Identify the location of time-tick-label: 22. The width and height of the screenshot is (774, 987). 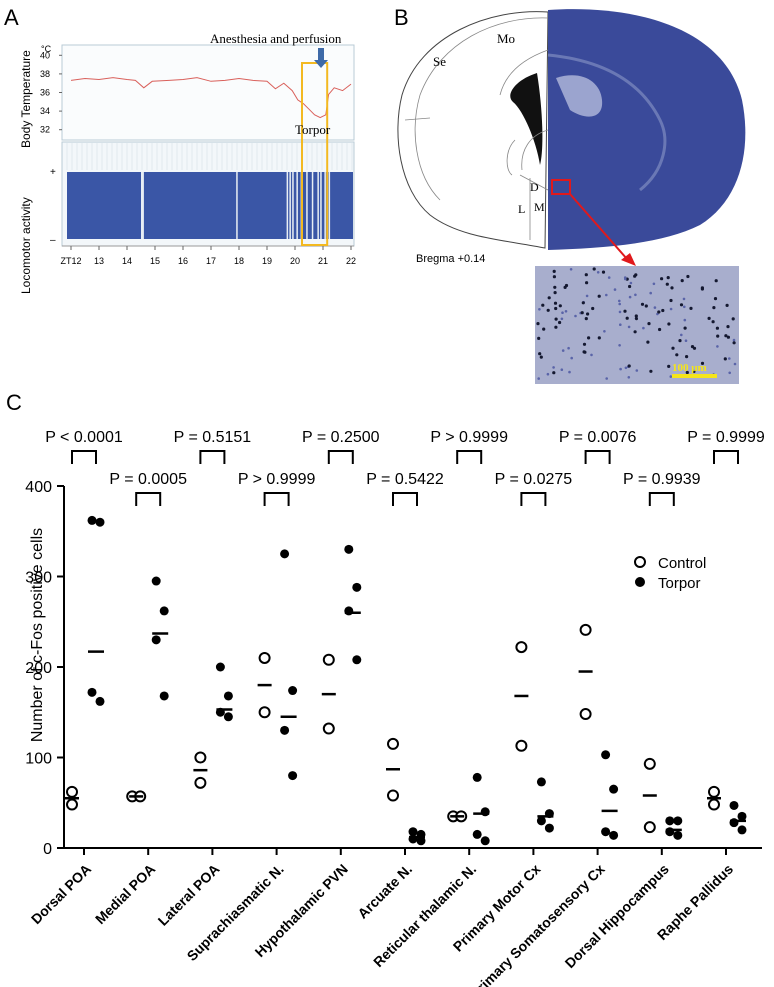
(351, 261).